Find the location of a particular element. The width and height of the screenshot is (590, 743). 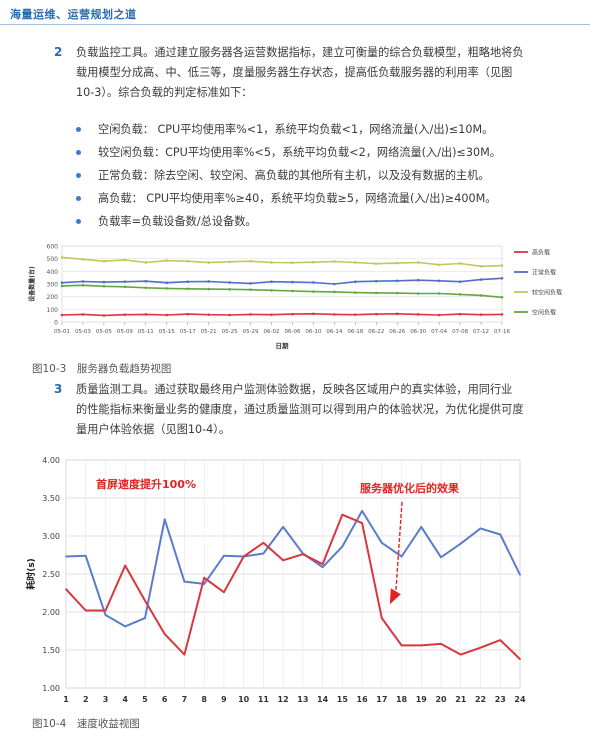

x-tick-label: 9 is located at coordinates (224, 699).